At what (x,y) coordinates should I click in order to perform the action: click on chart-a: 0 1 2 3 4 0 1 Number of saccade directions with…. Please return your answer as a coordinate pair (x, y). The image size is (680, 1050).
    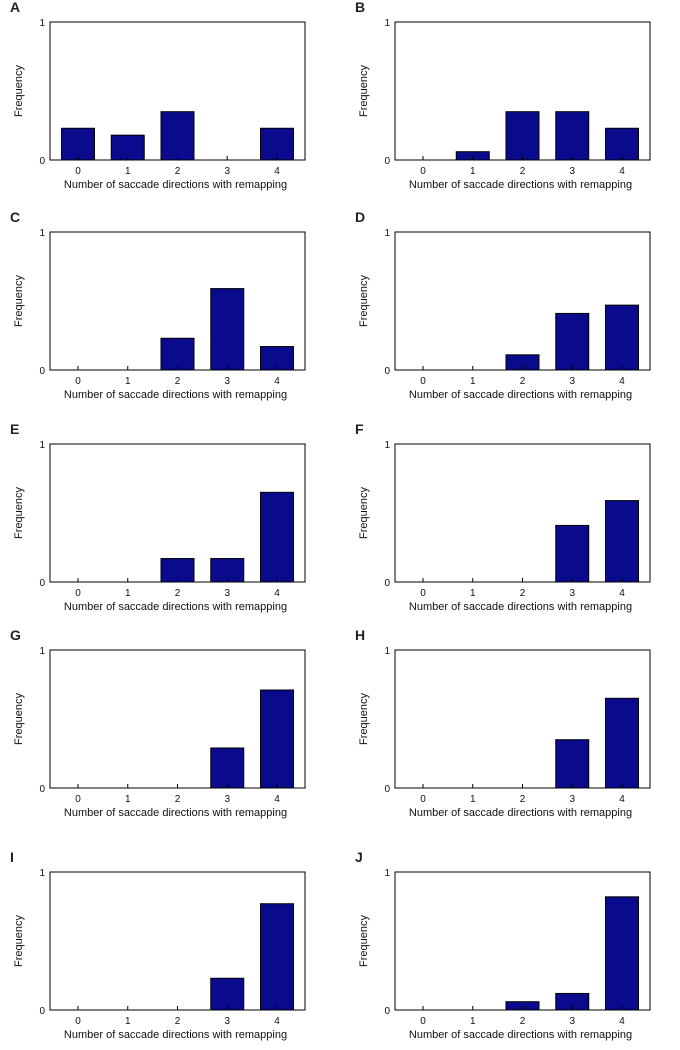
    Looking at the image, I should click on (159, 104).